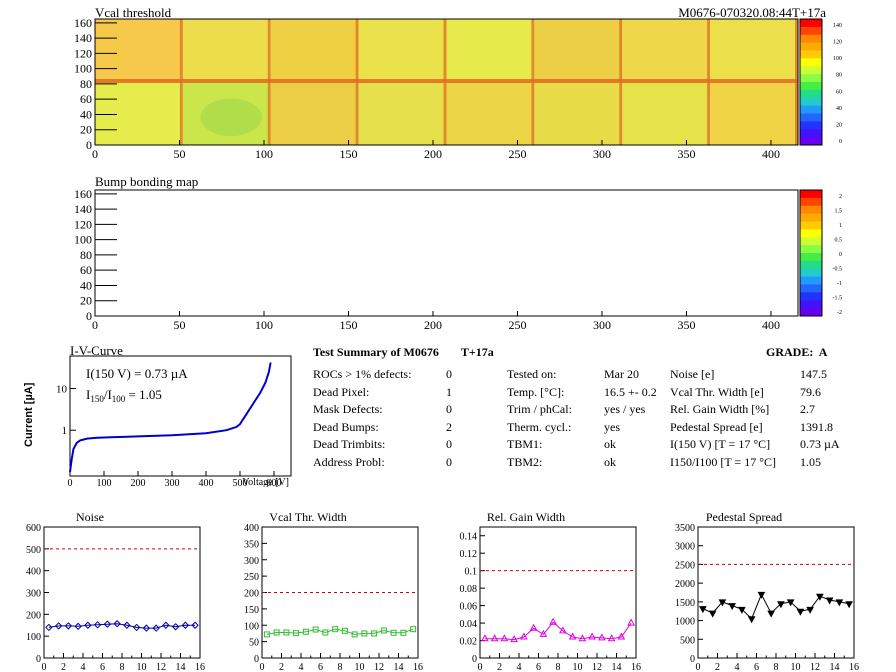 This screenshot has height=672, width=896. What do you see at coordinates (172, 482) in the screenshot?
I see `iv-x-tick-label: 300` at bounding box center [172, 482].